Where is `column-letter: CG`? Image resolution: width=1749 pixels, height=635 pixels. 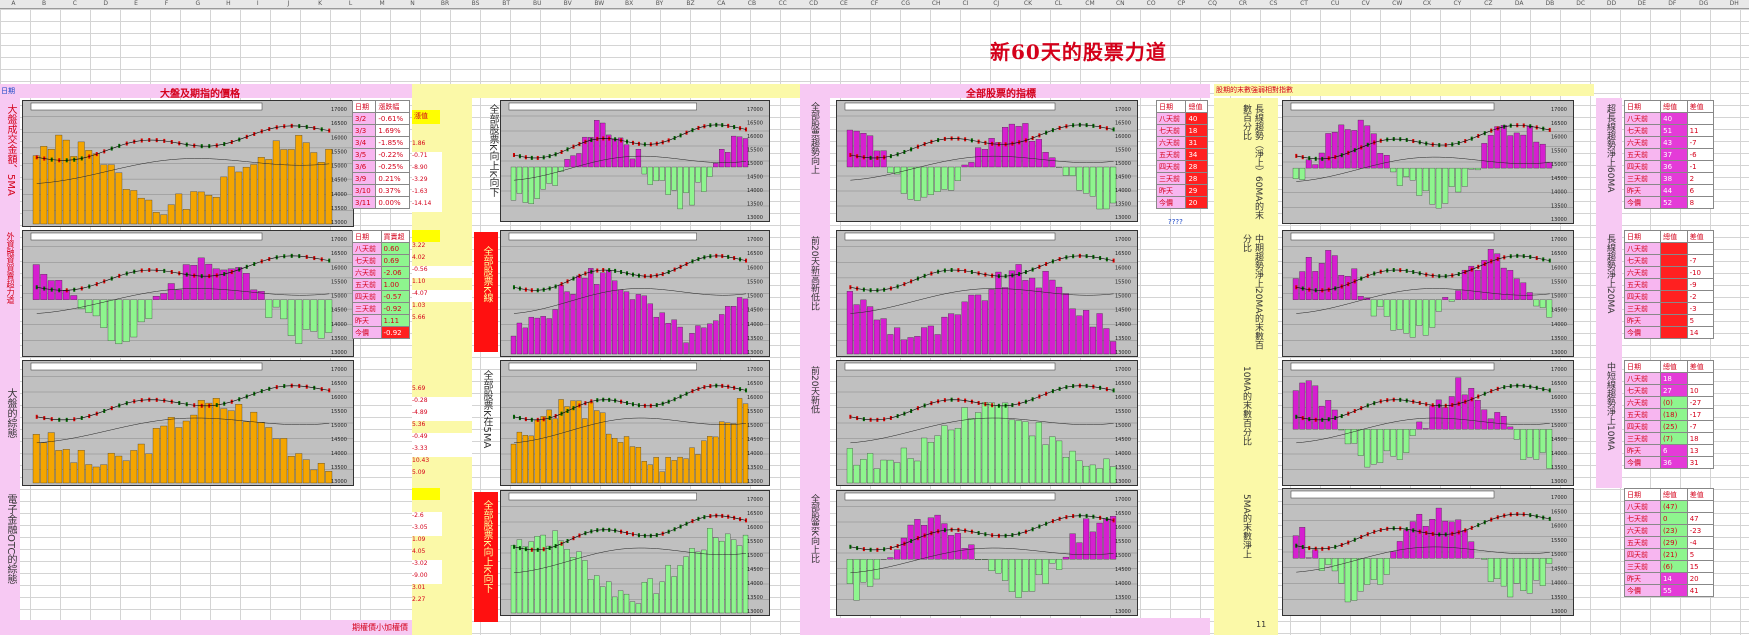 column-letter: CG is located at coordinates (906, 3).